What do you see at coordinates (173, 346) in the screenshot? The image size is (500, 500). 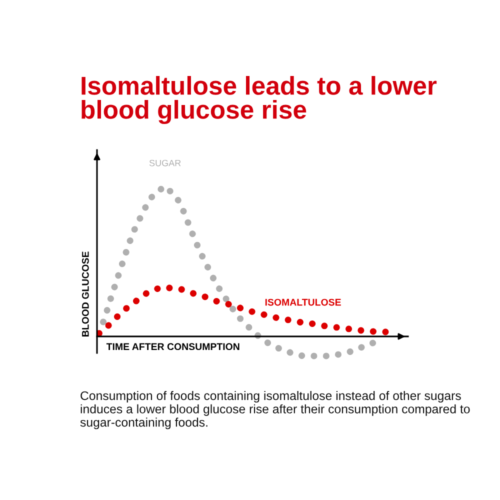 I see `x-axis-title: TIME AFTER CONSUMPTION` at bounding box center [173, 346].